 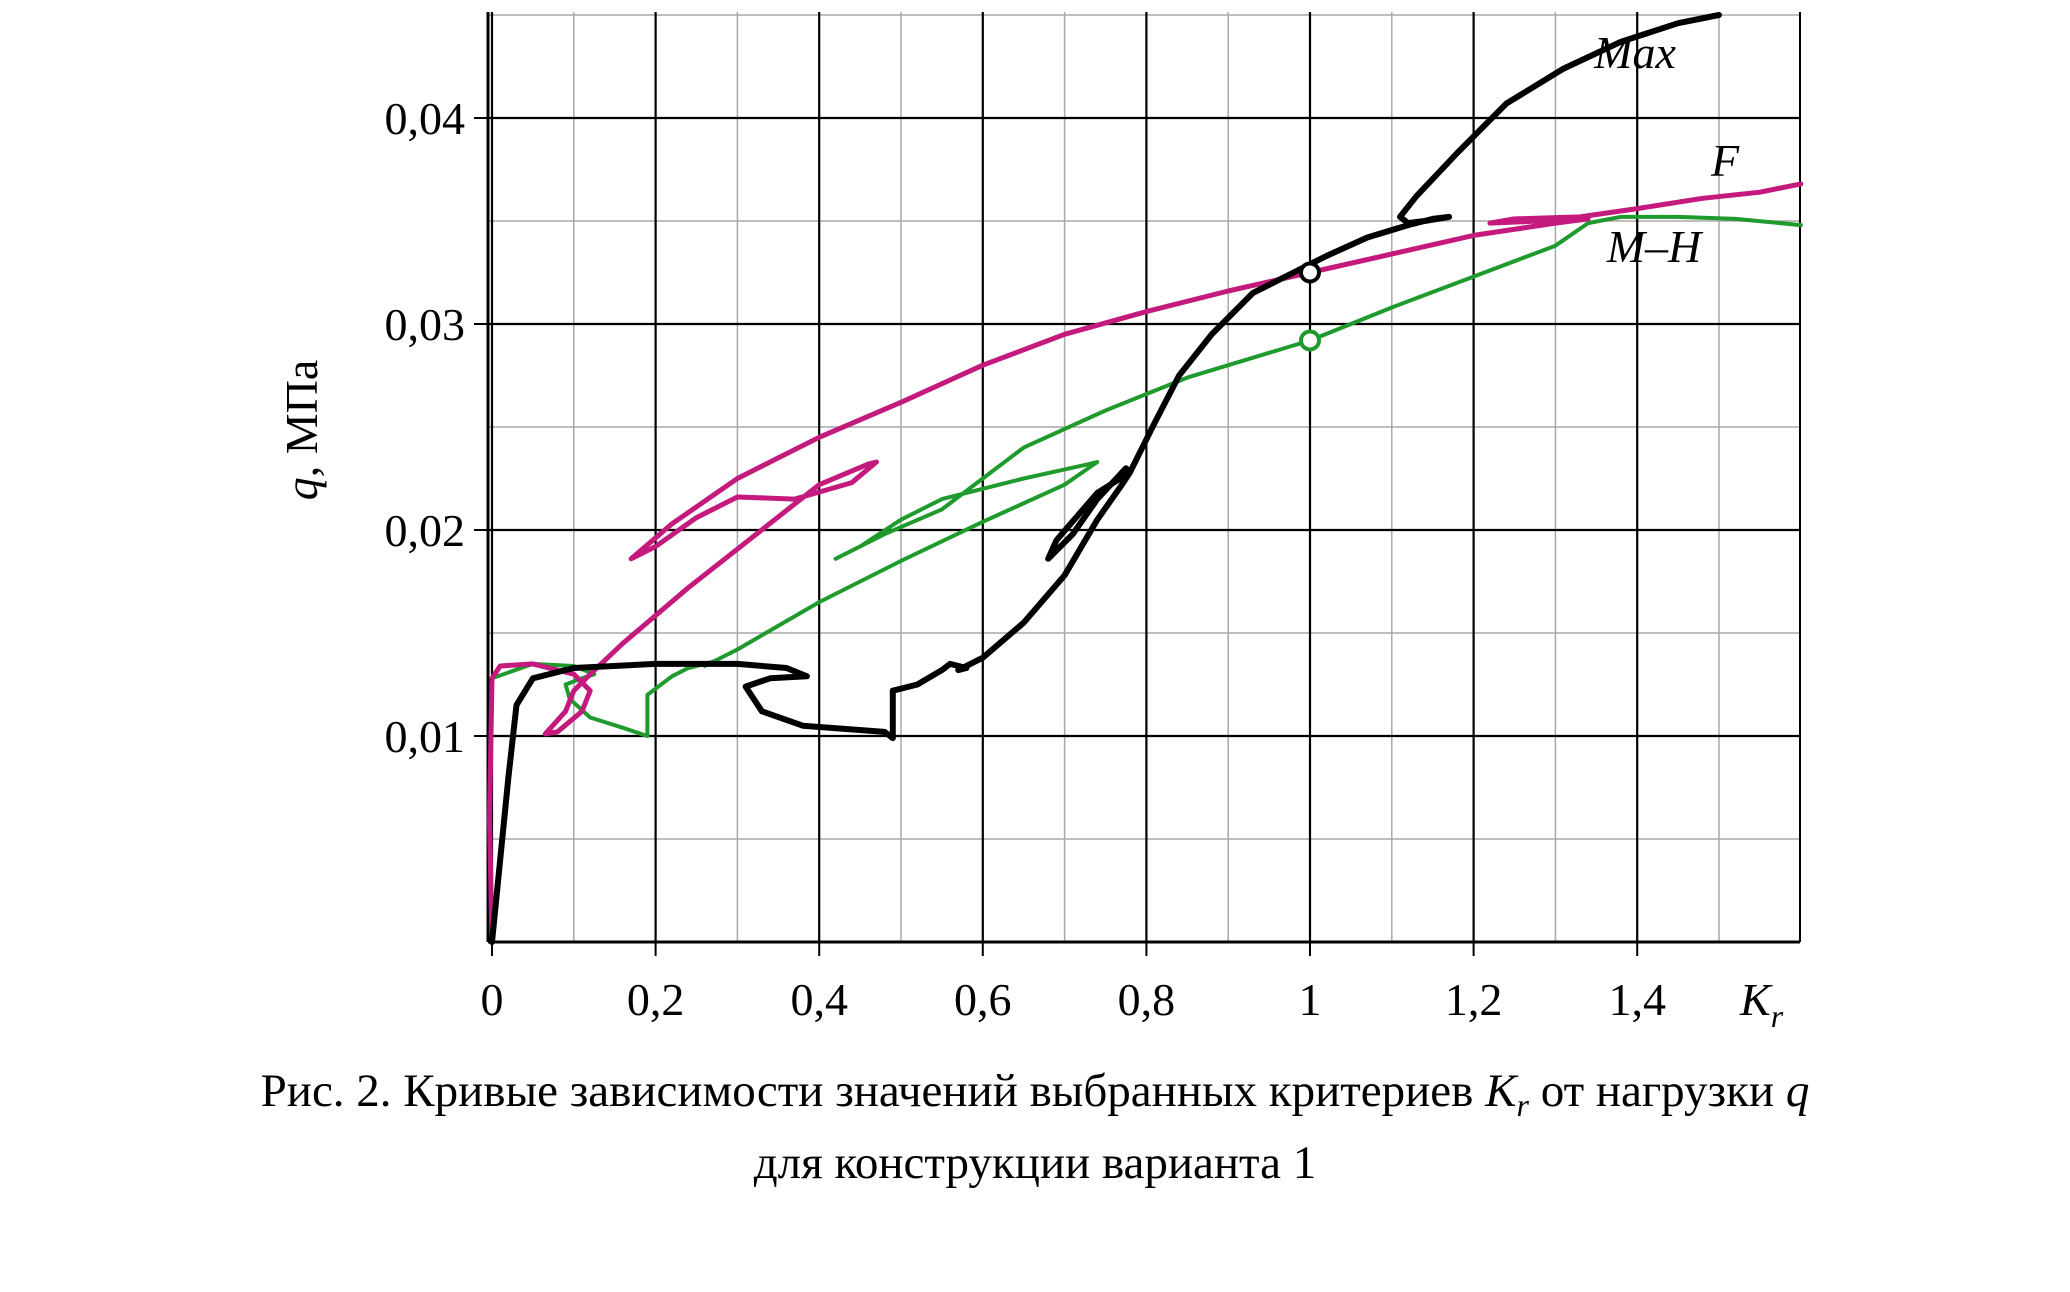 What do you see at coordinates (425, 736) in the screenshot?
I see `y-tick-label: 0,01` at bounding box center [425, 736].